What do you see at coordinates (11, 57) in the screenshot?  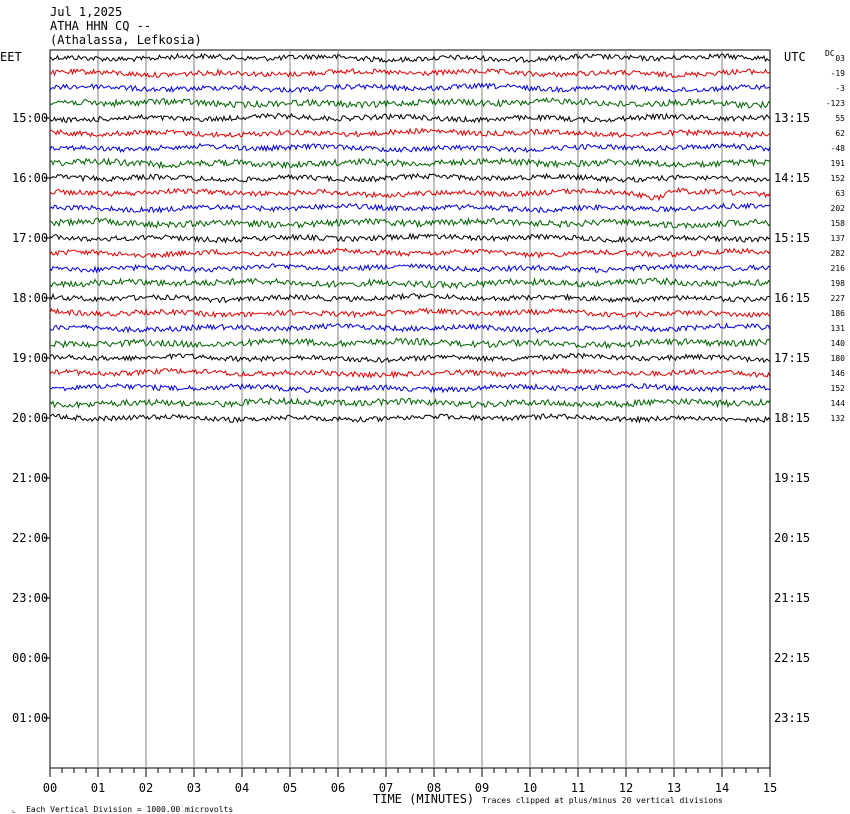 I see `left-timezone-label: EET` at bounding box center [11, 57].